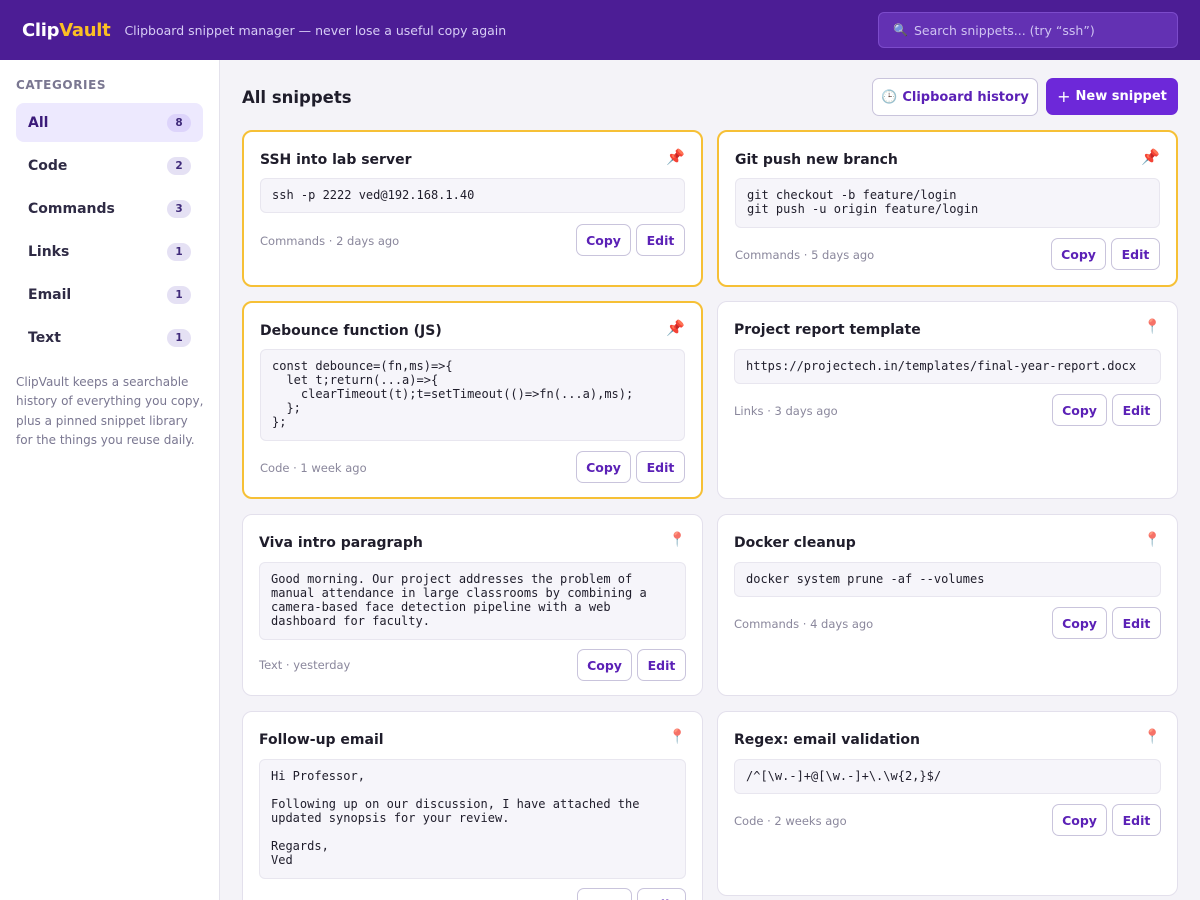 Image resolution: width=1200 pixels, height=900 pixels. What do you see at coordinates (1064, 96) in the screenshot?
I see `plus-icon: +` at bounding box center [1064, 96].